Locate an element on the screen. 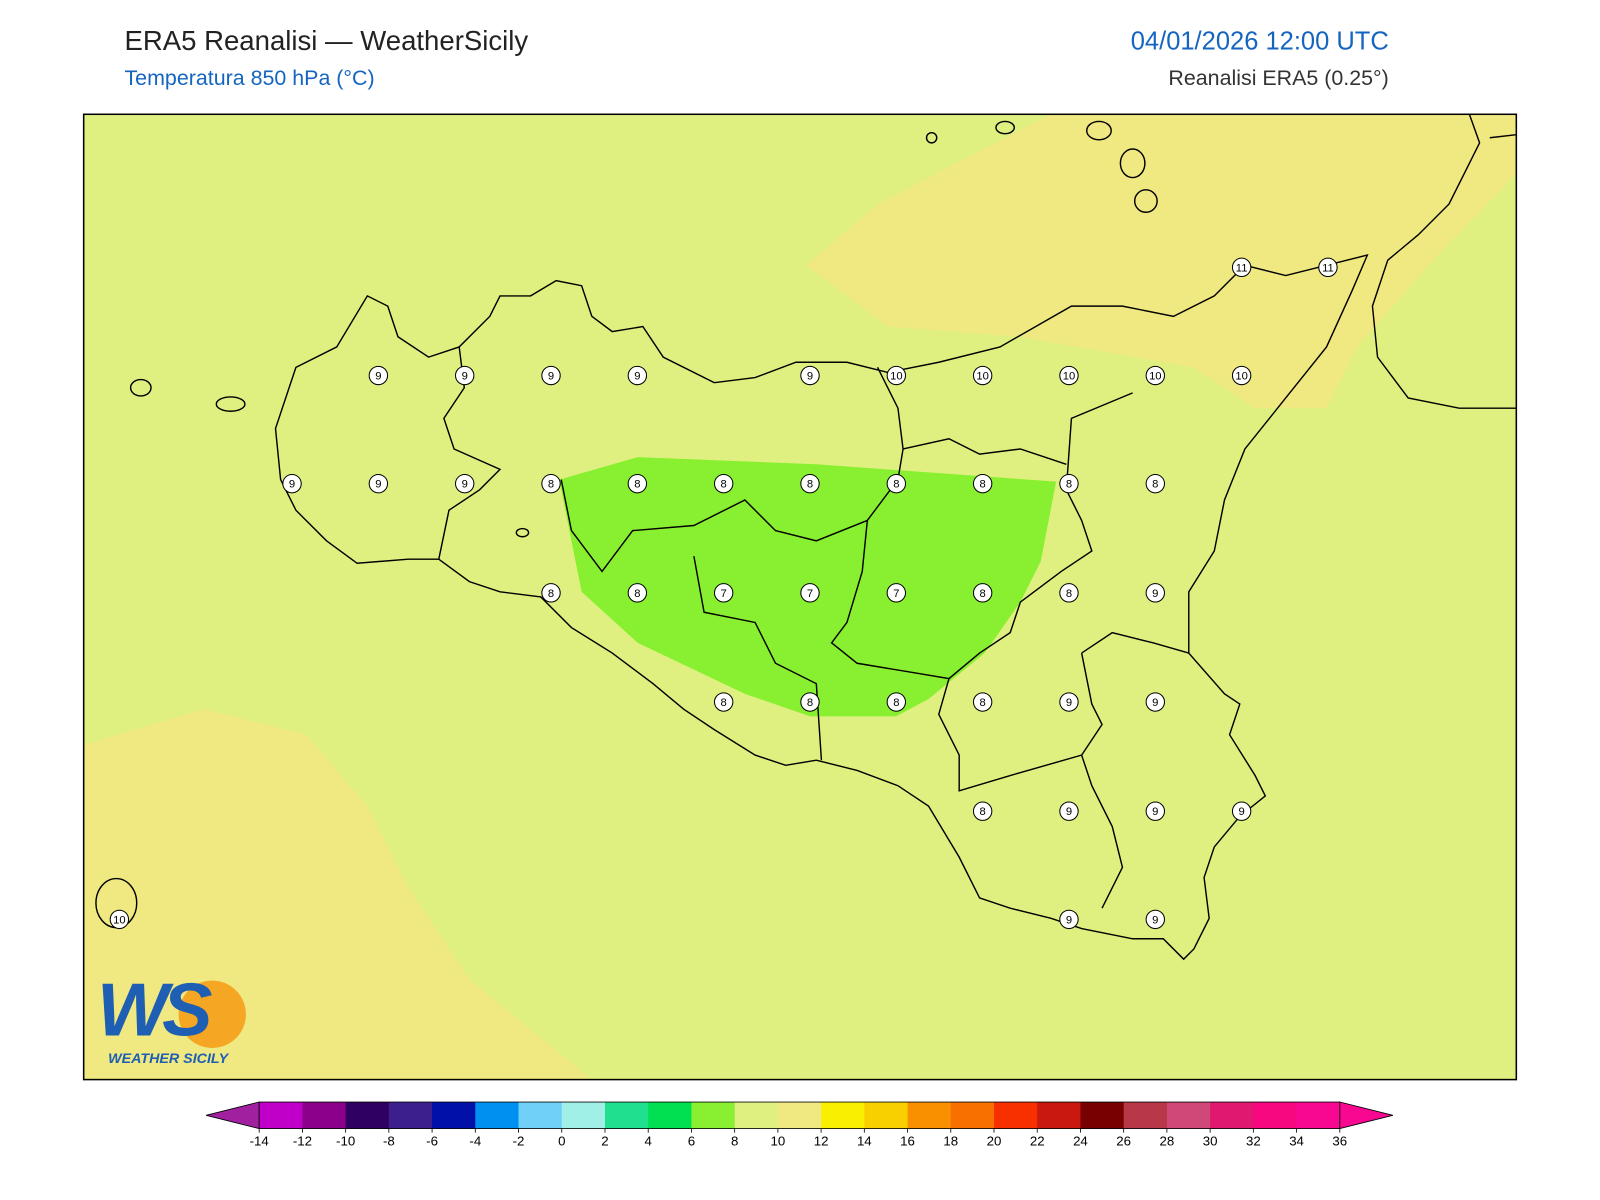 This screenshot has width=1600, height=1200. station-value: 7 is located at coordinates (896, 594).